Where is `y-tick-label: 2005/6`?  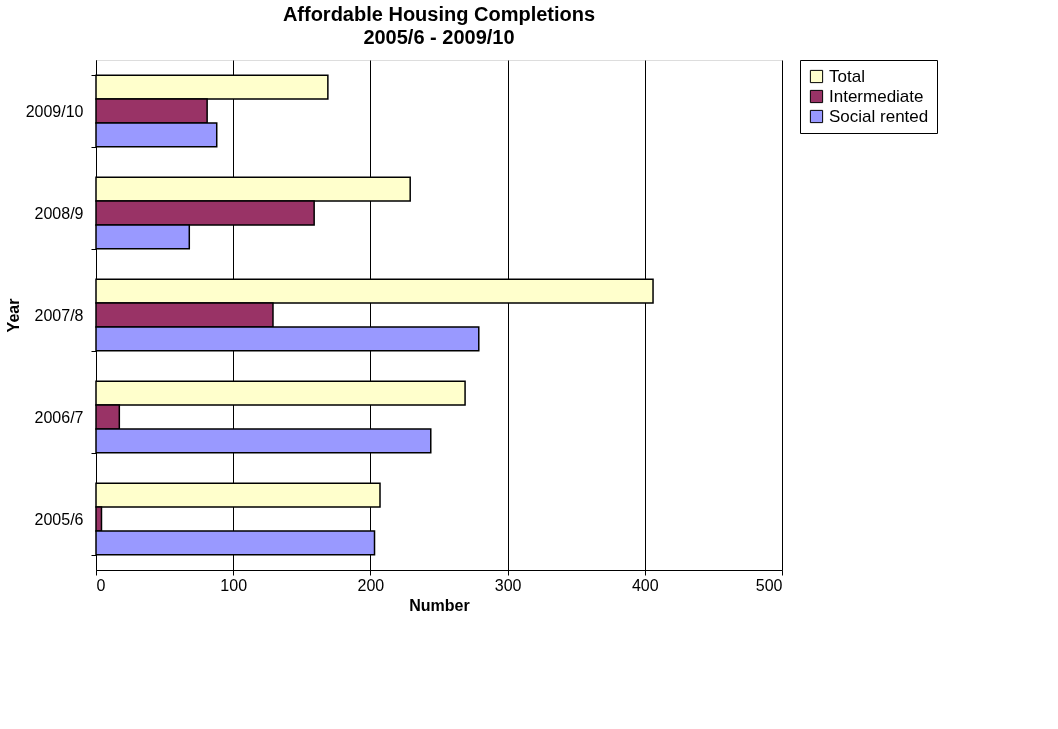 y-tick-label: 2005/6 is located at coordinates (59, 519).